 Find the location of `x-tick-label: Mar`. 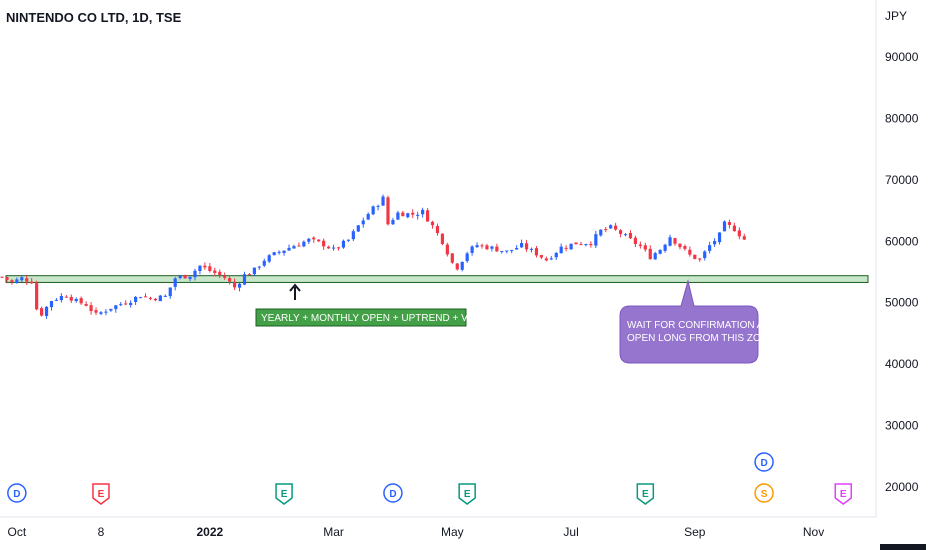

x-tick-label: Mar is located at coordinates (333, 532).